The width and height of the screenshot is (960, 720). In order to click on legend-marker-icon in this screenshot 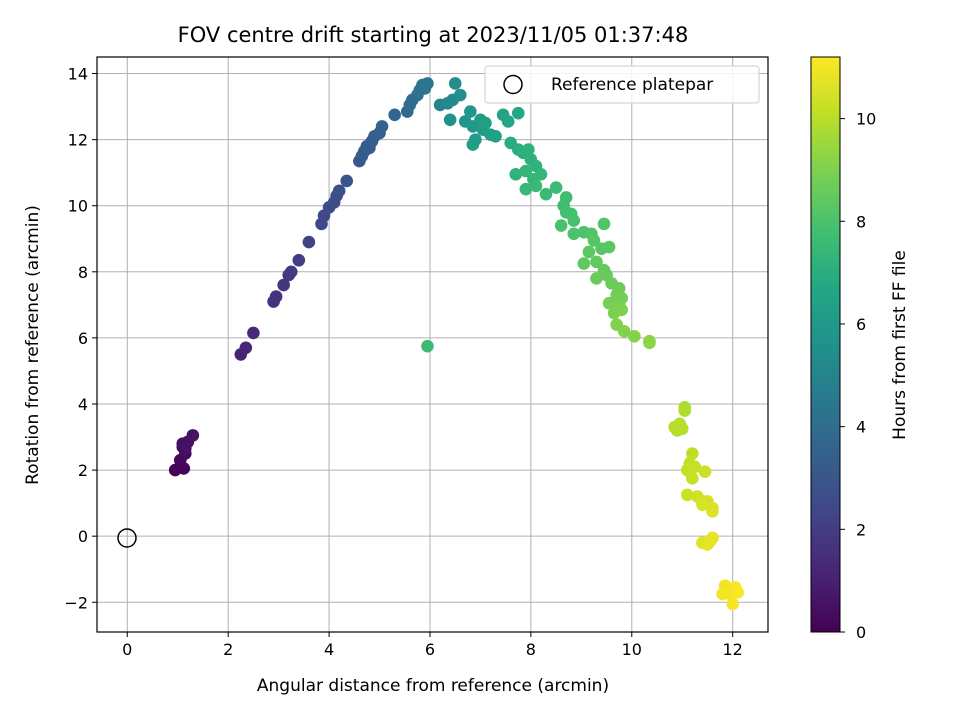, I will do `click(513, 84)`.